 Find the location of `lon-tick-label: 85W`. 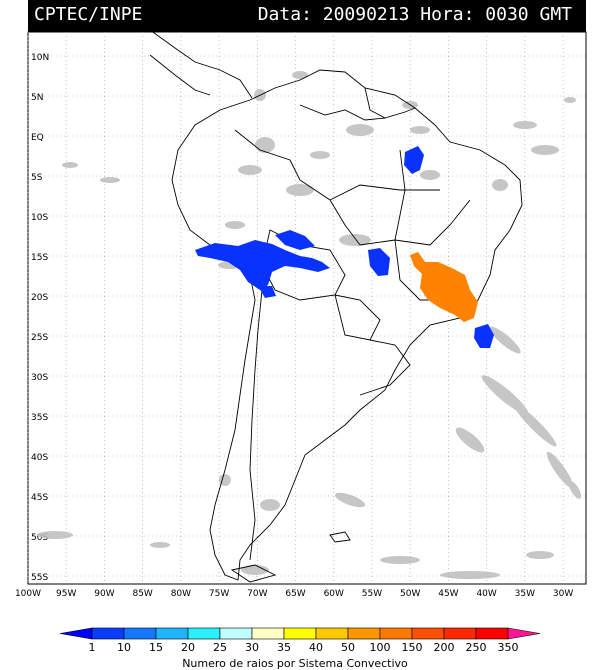

lon-tick-label: 85W is located at coordinates (142, 594).